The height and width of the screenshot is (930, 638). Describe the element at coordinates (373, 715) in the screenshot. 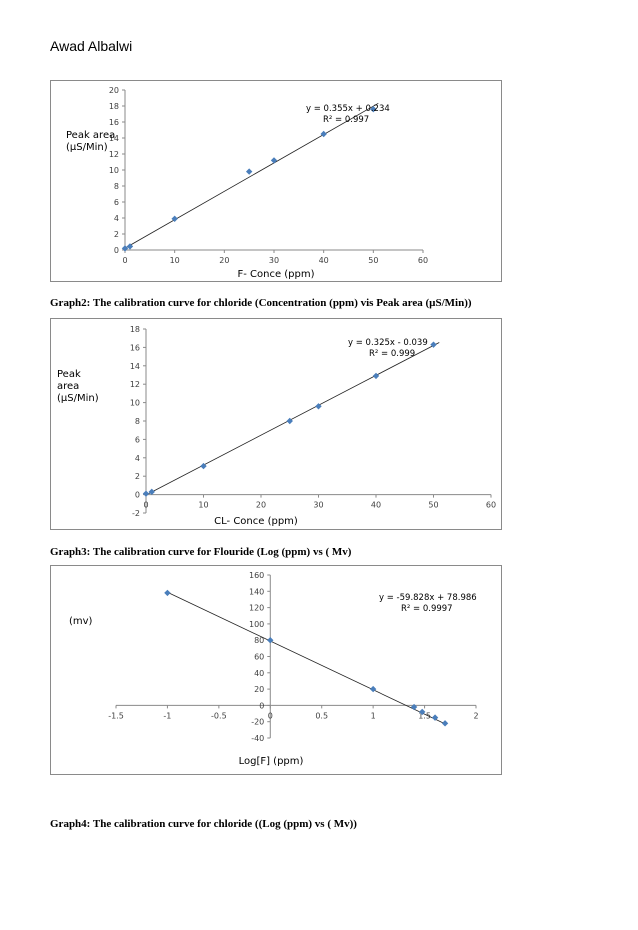

I see `x-tick-label: 1` at that location.